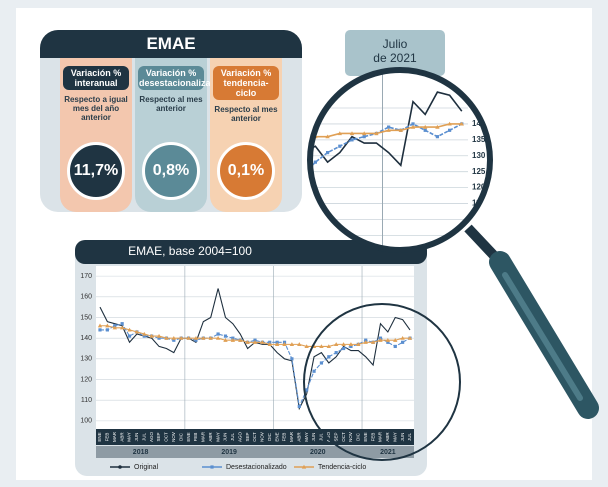 This screenshot has height=487, width=608. Describe the element at coordinates (382, 382) in the screenshot. I see `focus-ring` at that location.